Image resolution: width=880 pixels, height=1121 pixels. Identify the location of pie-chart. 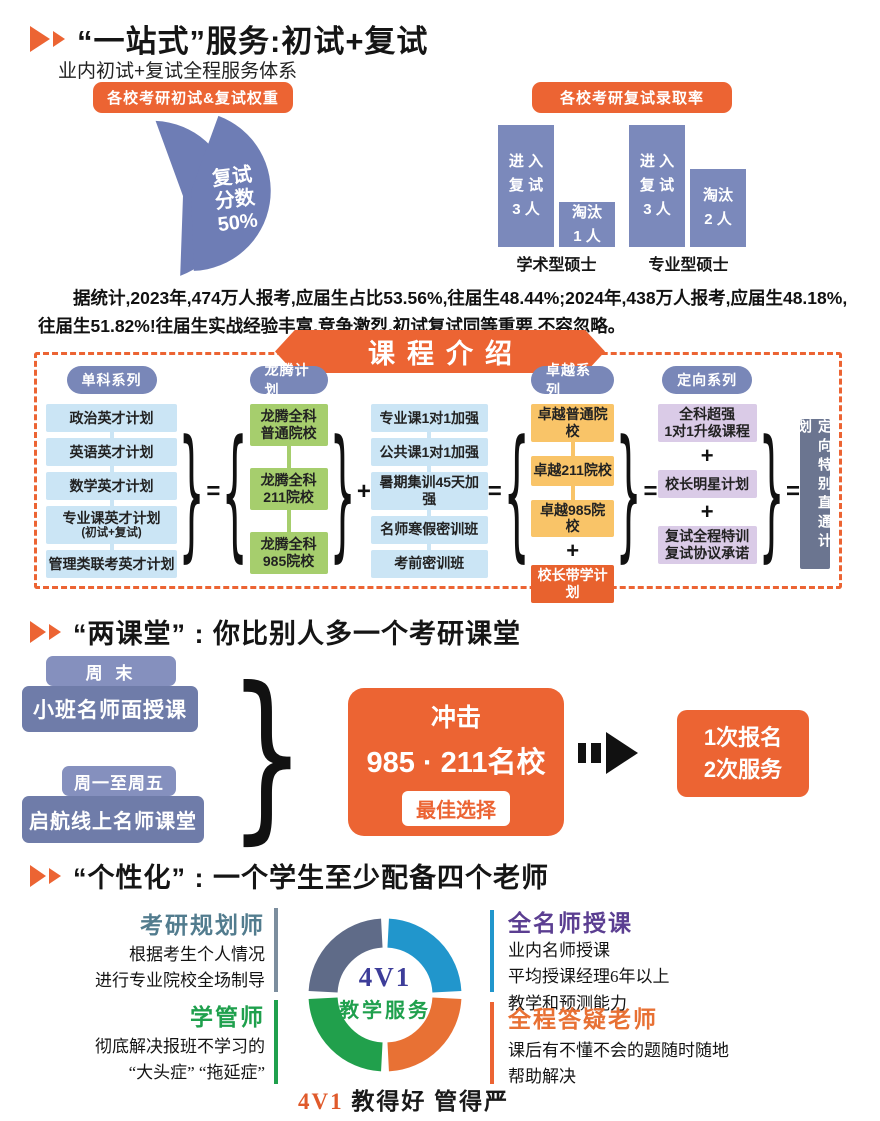
(213, 195).